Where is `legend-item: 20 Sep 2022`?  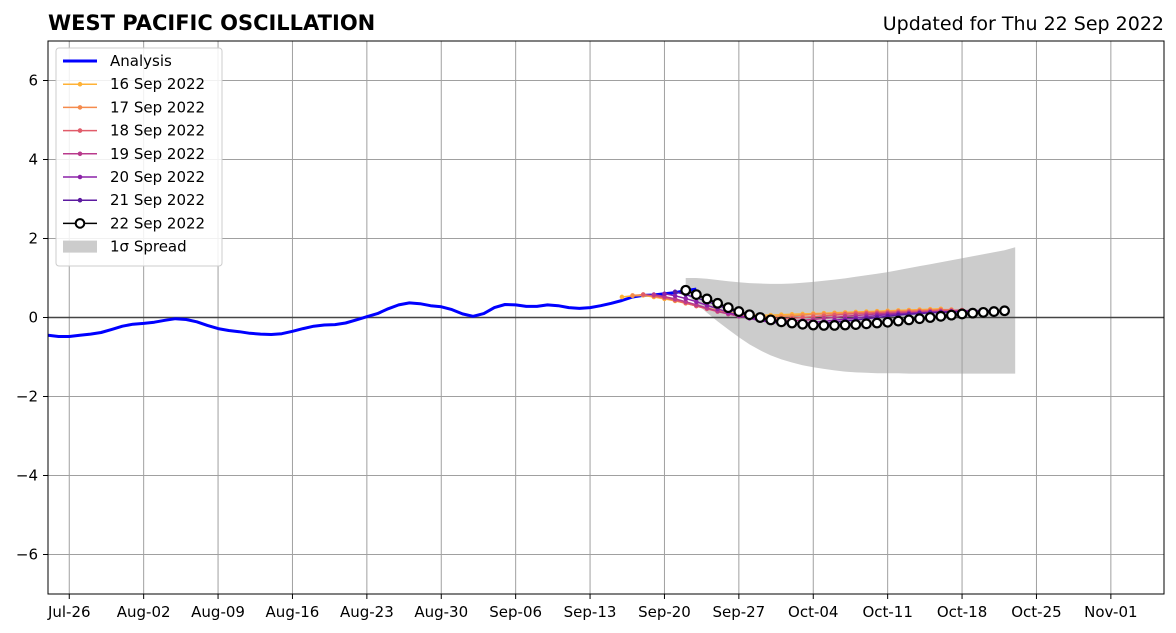
legend-item: 20 Sep 2022 is located at coordinates (134, 177).